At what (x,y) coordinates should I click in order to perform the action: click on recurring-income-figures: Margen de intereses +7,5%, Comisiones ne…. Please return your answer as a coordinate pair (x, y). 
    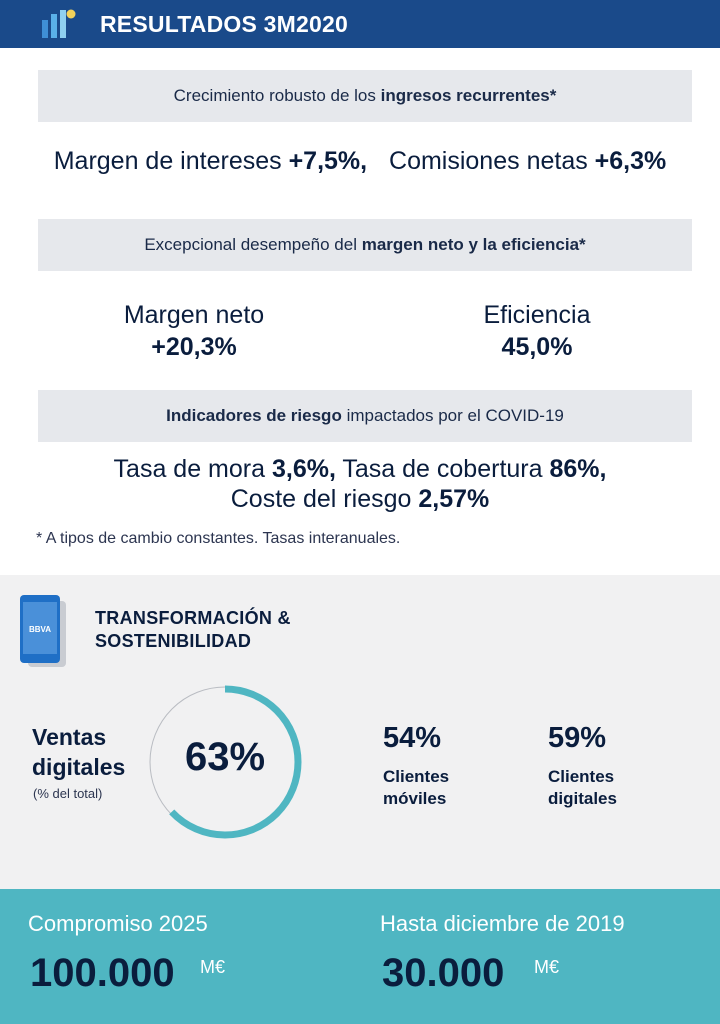
    Looking at the image, I should click on (360, 161).